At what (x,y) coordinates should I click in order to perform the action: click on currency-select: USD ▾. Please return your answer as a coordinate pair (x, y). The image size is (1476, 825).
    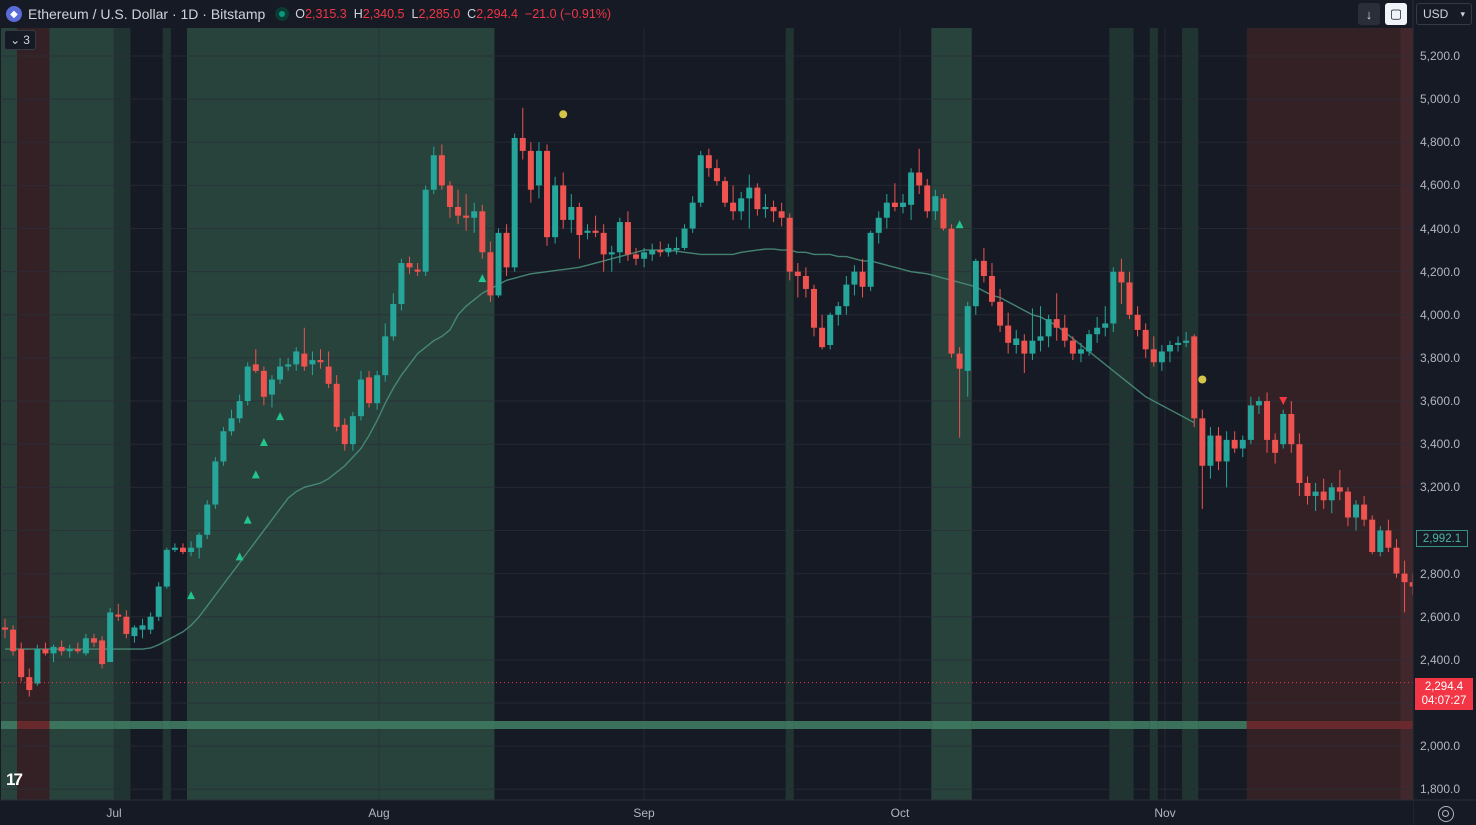
    Looking at the image, I should click on (1444, 14).